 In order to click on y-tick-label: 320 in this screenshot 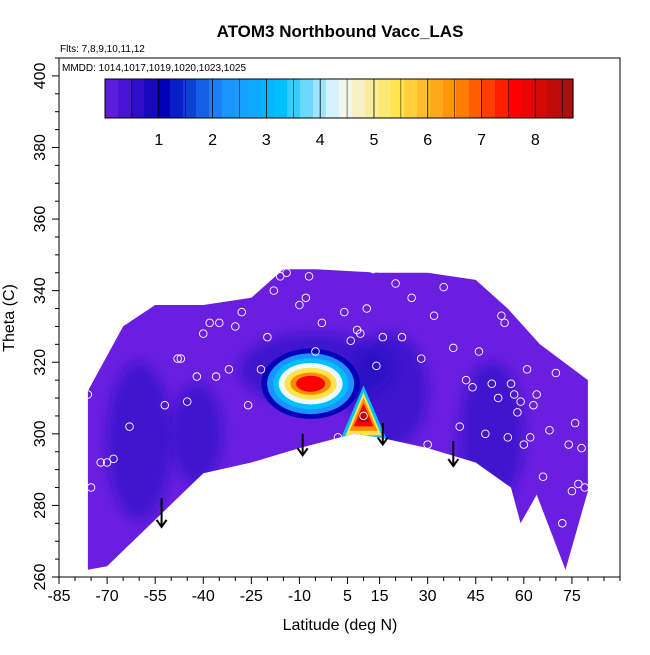, I will do `click(40, 362)`.